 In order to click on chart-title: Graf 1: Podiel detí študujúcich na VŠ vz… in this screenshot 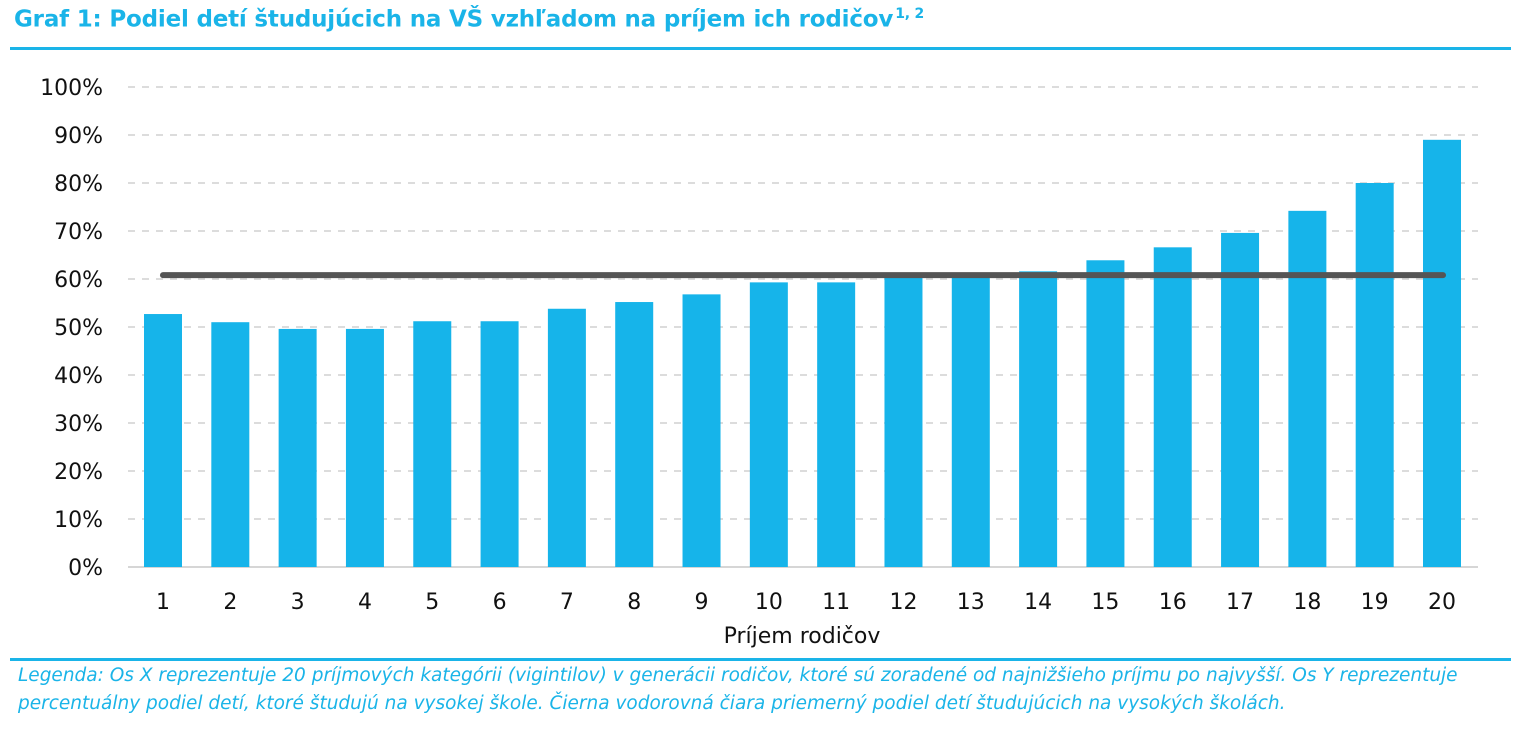, I will do `click(469, 19)`.